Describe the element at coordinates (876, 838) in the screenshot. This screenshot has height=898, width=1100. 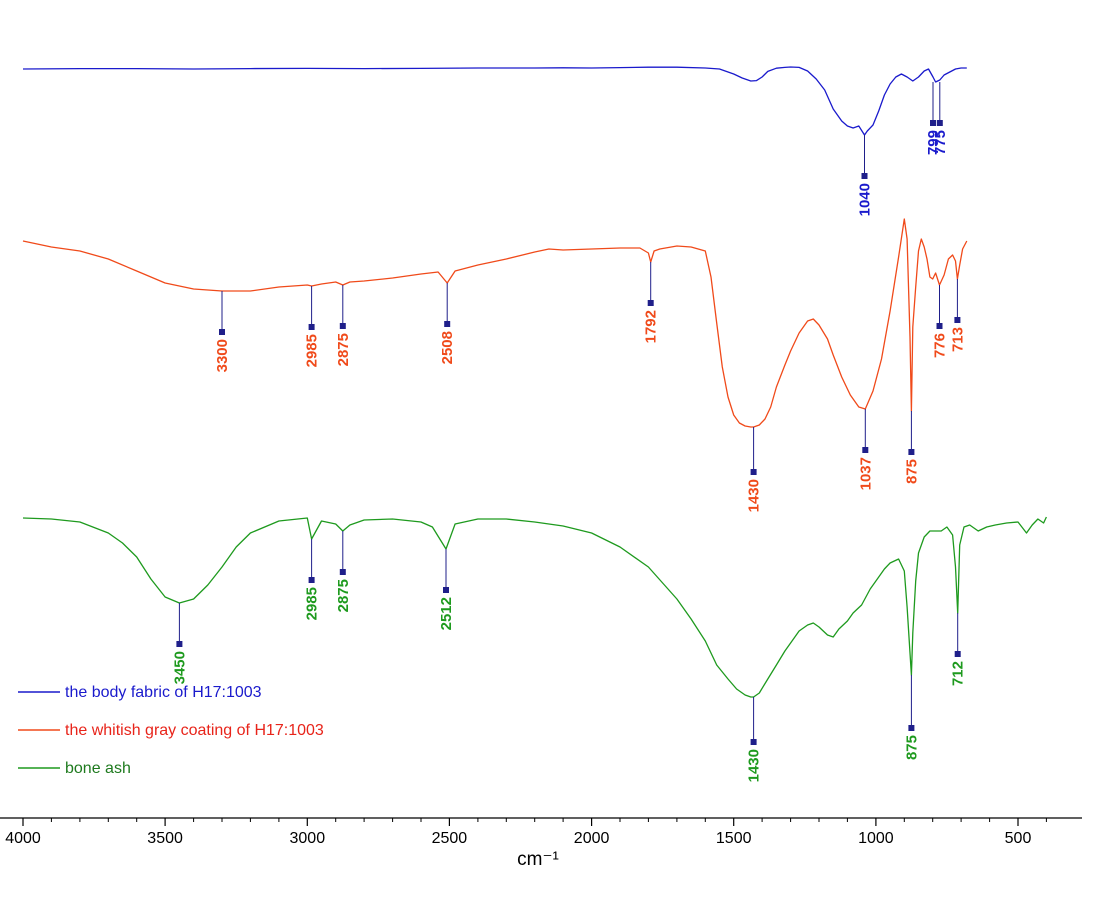
I see `x-tick-label-1000: 1000` at that location.